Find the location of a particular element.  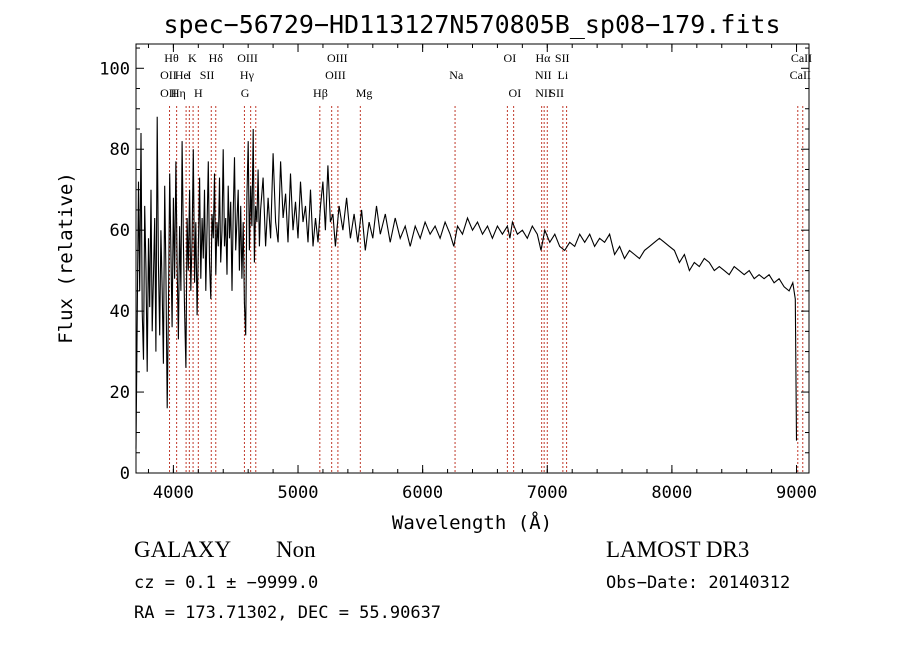

emission-line-label: He is located at coordinates (182, 75).